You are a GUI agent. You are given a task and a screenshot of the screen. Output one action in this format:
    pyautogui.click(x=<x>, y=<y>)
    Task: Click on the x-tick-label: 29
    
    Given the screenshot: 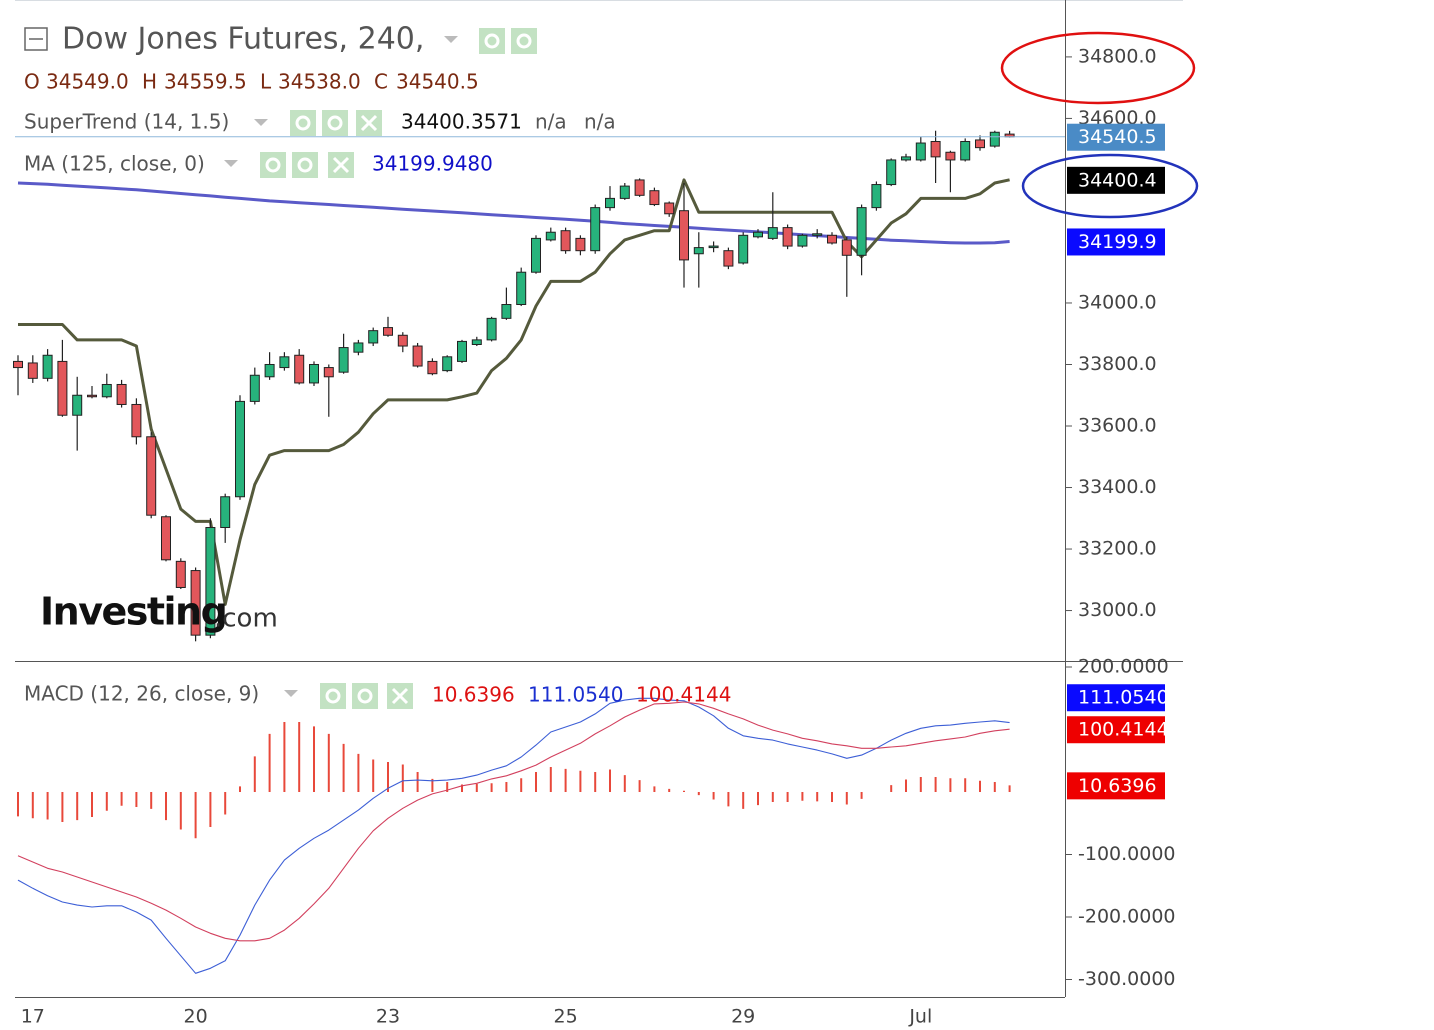 What is the action you would take?
    pyautogui.click(x=743, y=1017)
    